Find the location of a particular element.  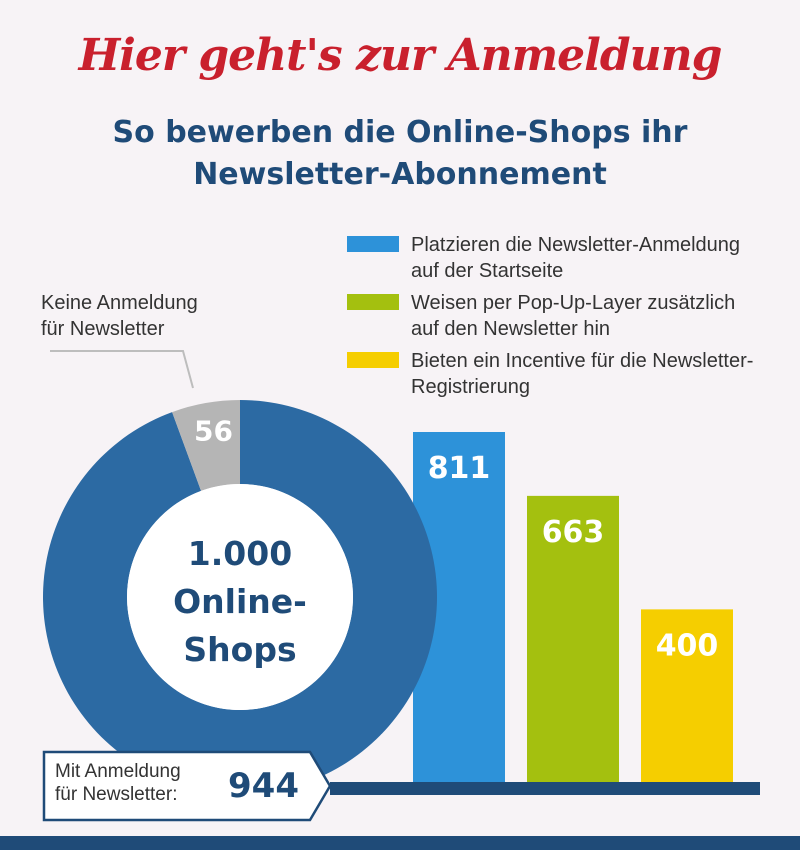

callout-with-newsletter-value: 944 is located at coordinates (263, 786).